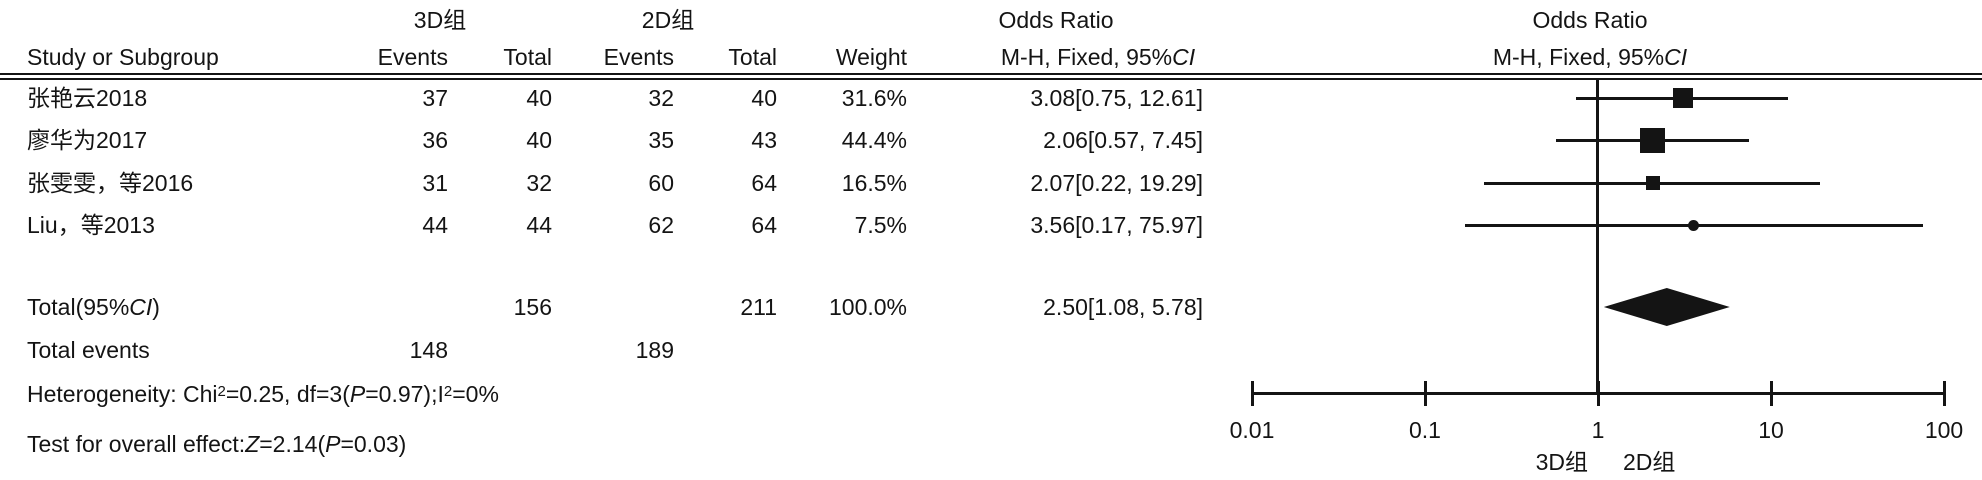 This screenshot has width=1982, height=480. I want to click on total-2d-cell: 43, so click(764, 140).